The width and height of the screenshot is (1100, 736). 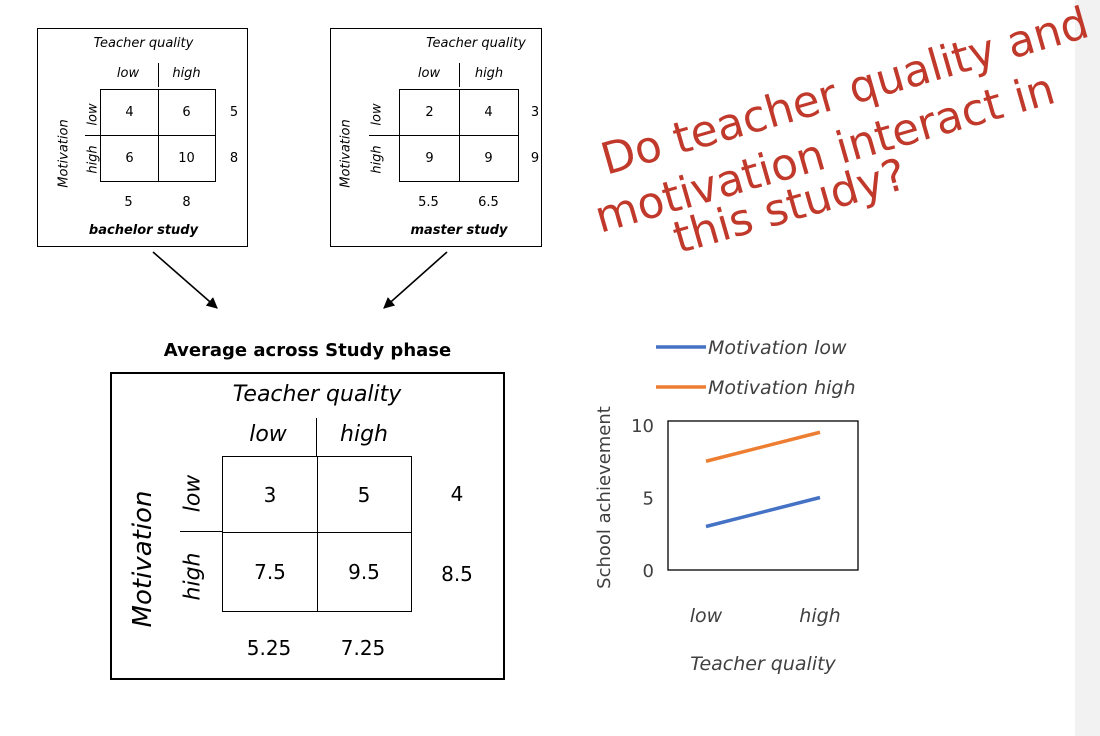 What do you see at coordinates (300, 280) in the screenshot?
I see `arrows` at bounding box center [300, 280].